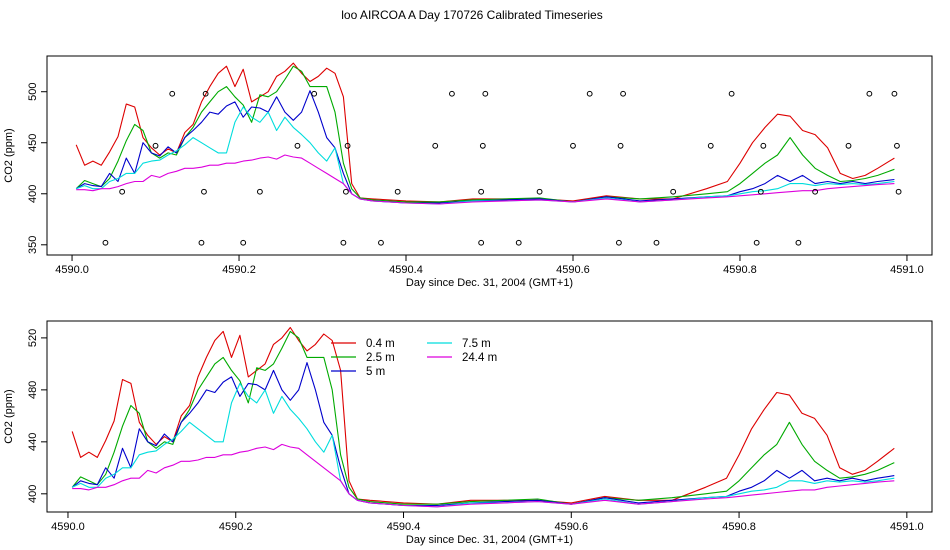 This screenshot has width=950, height=550. Describe the element at coordinates (380, 344) in the screenshot. I see `legend-label: 0.4 m` at that location.